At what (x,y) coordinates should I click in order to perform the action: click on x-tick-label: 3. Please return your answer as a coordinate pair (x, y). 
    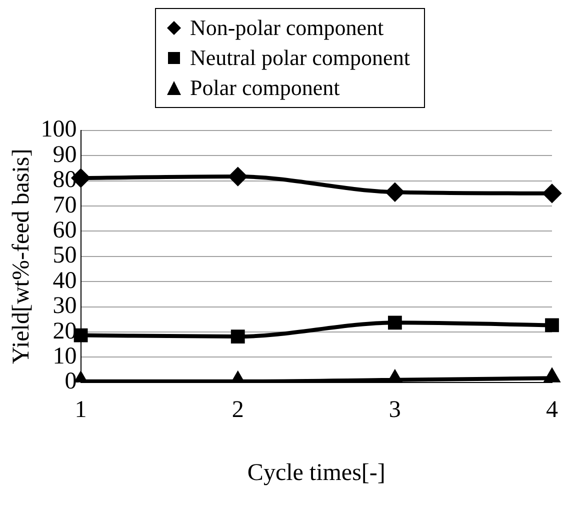
    Looking at the image, I should click on (394, 410).